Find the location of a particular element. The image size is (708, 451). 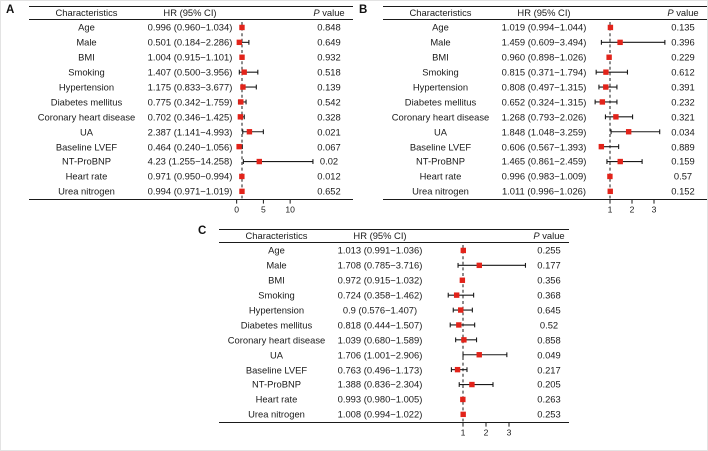

p-value: 0.368 is located at coordinates (549, 295).